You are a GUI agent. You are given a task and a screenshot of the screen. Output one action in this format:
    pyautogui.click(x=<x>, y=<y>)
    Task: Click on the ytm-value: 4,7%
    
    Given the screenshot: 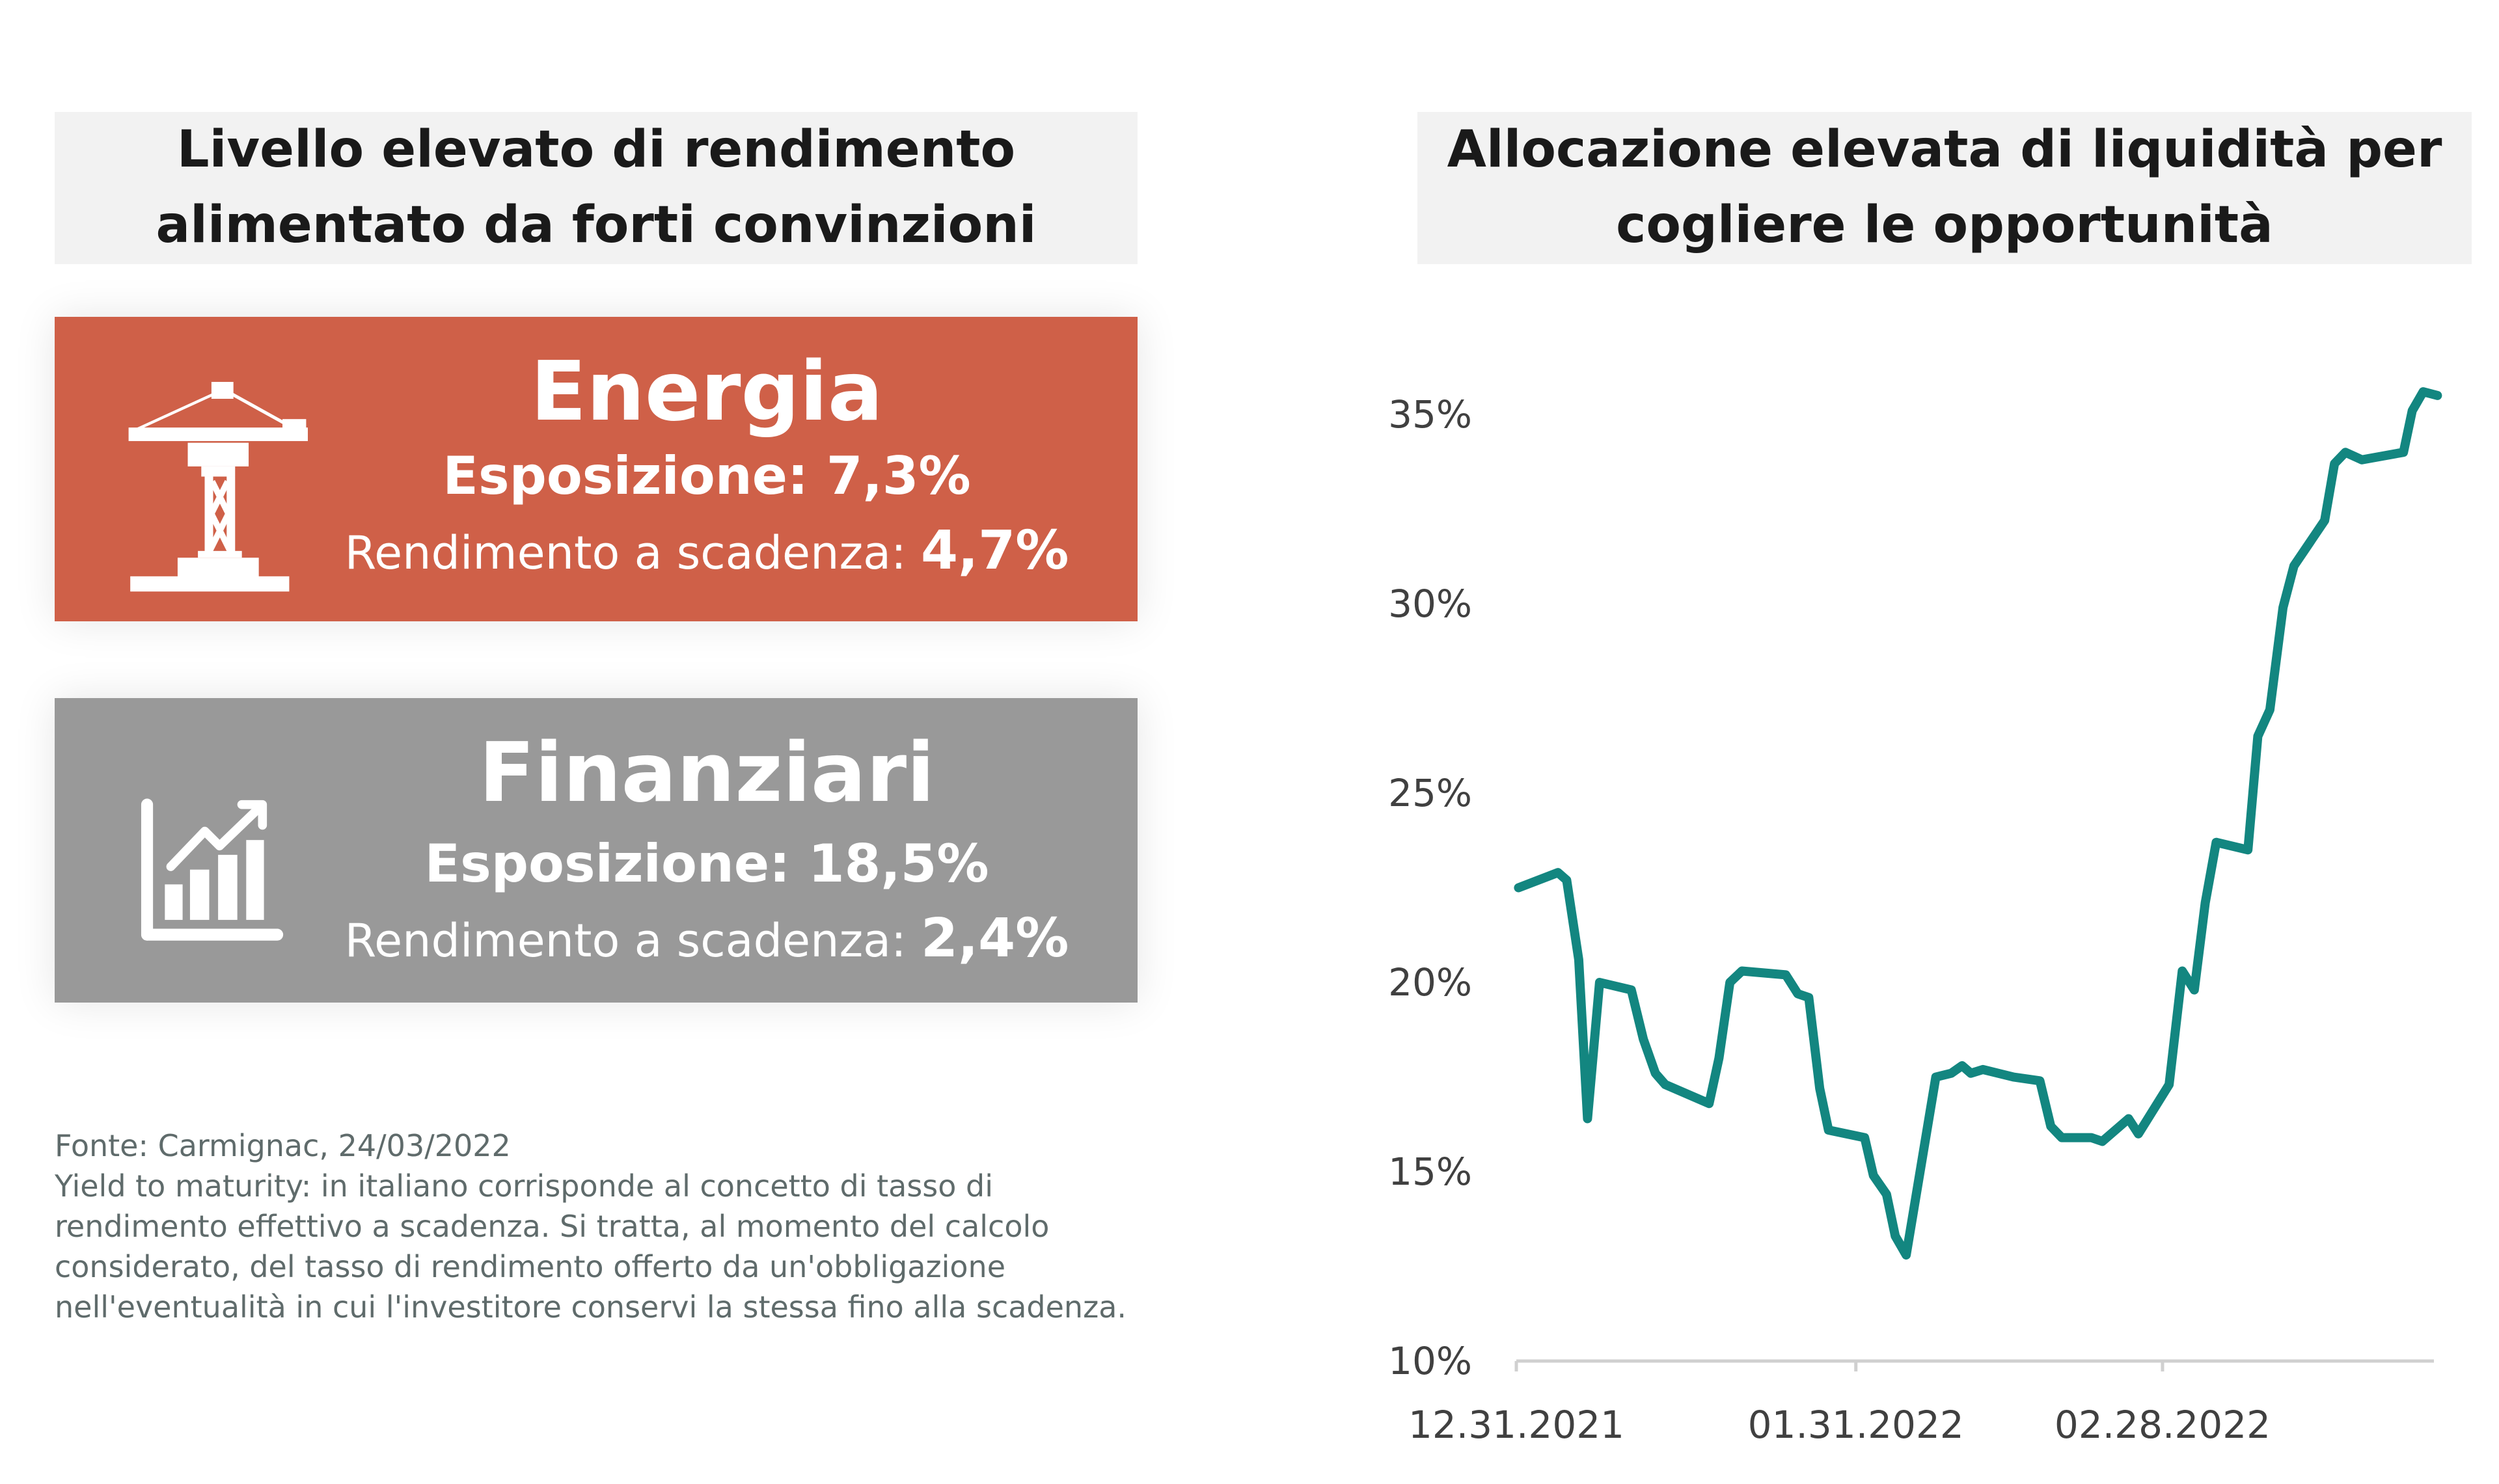 What is the action you would take?
    pyautogui.click(x=994, y=551)
    